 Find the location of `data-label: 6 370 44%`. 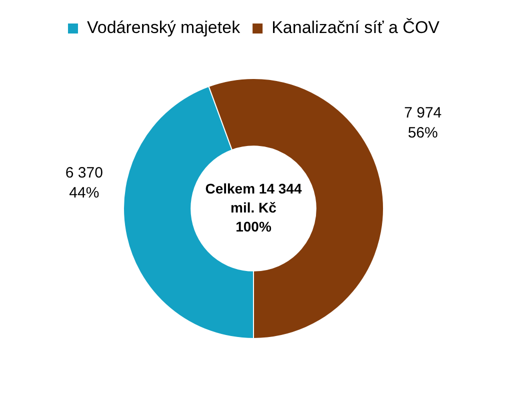

data-label: 6 370 44% is located at coordinates (84, 183).